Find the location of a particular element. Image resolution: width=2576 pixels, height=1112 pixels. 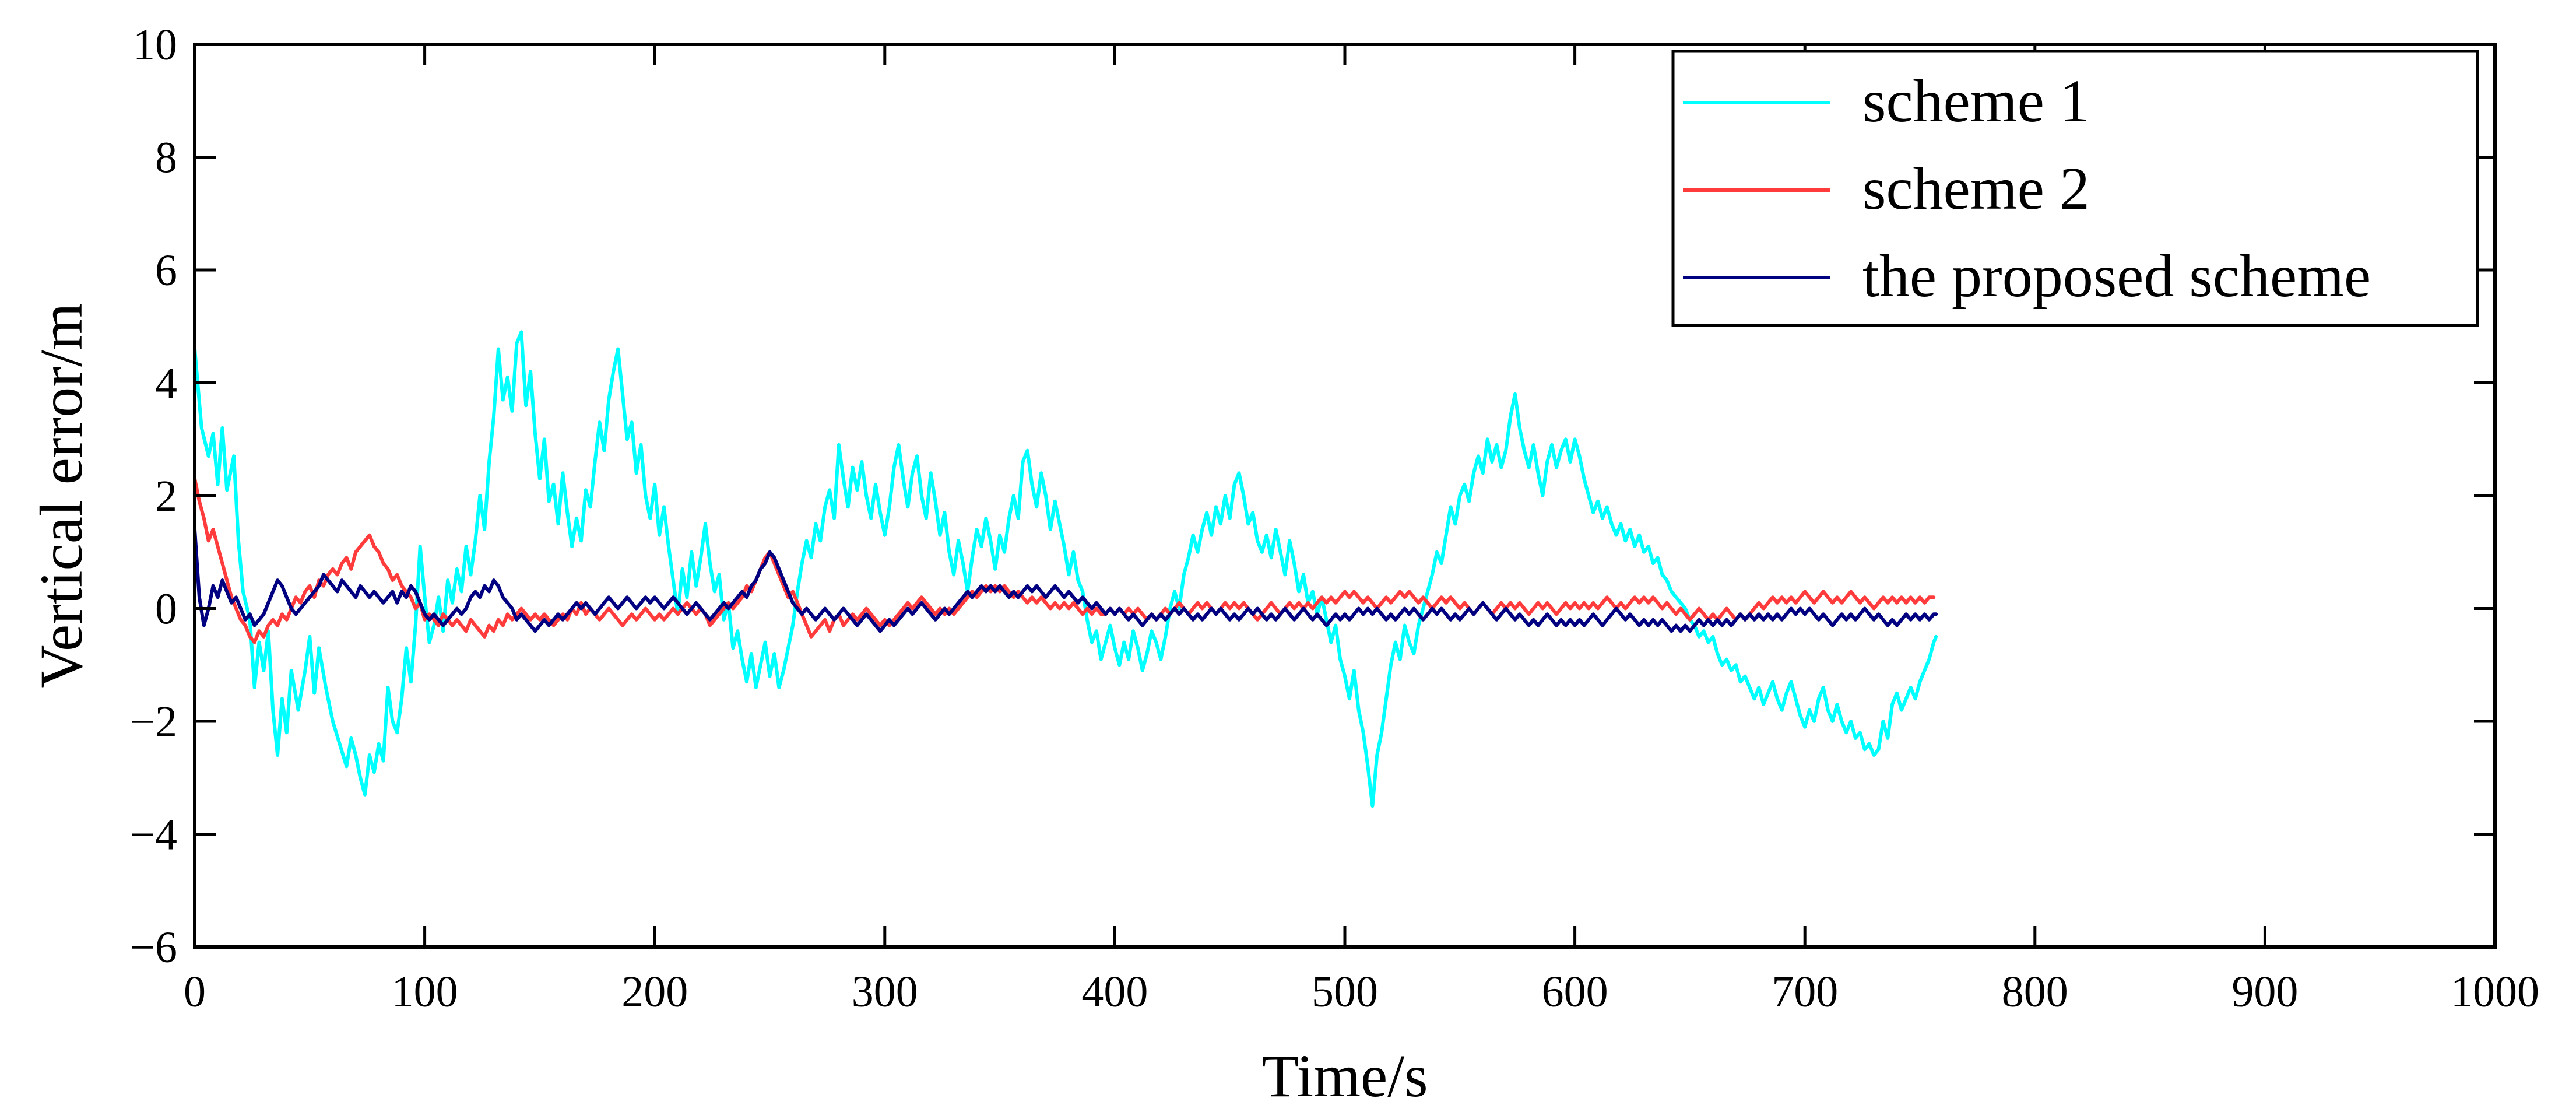

legend-label-scheme-2: scheme 2 is located at coordinates (1976, 188).